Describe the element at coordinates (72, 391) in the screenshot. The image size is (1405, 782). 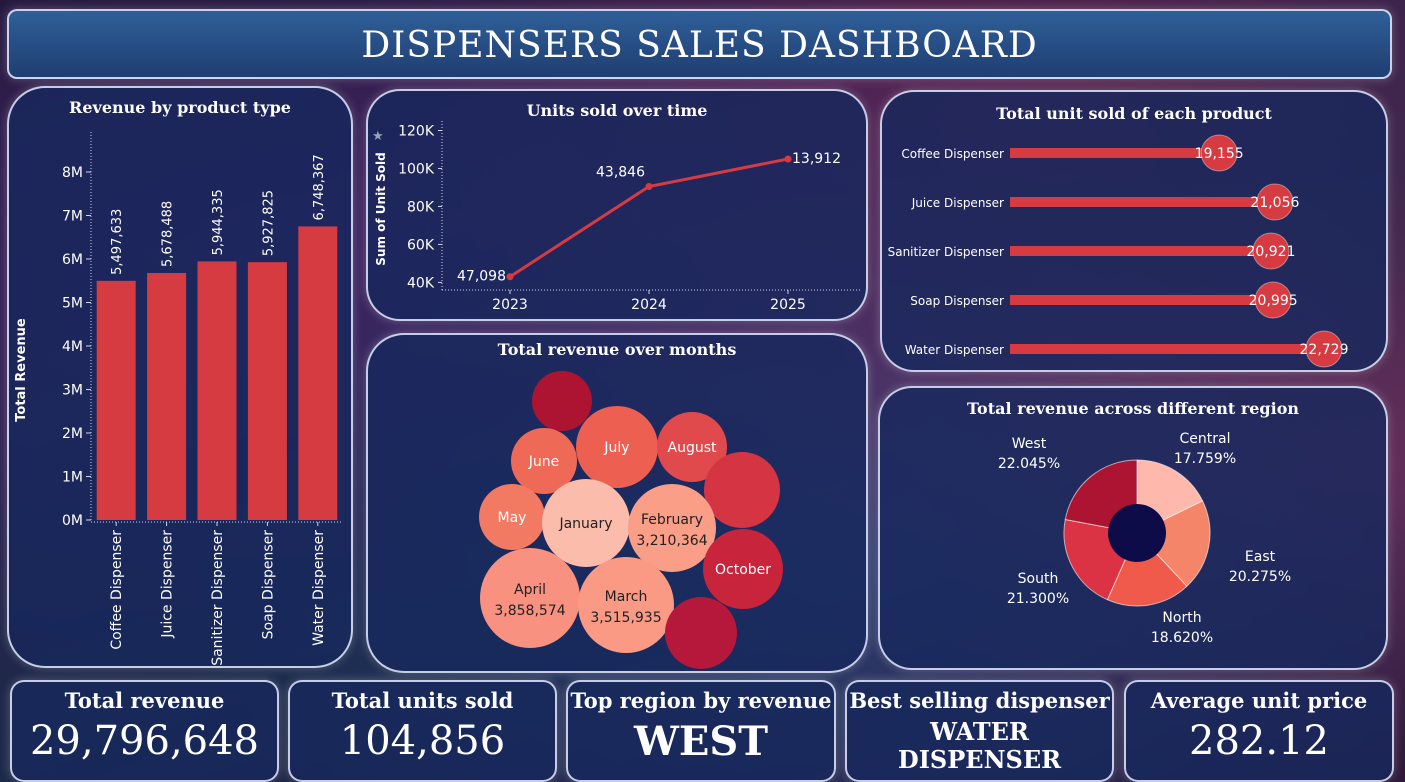
I see `y-tick-label: 3M` at that location.